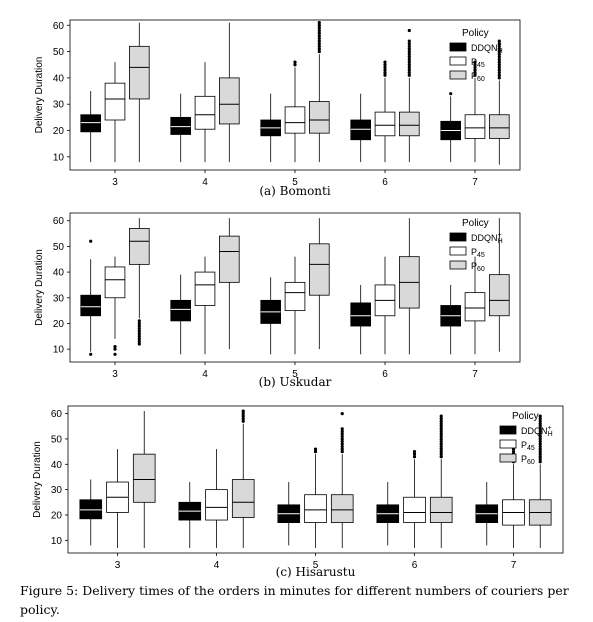 The width and height of the screenshot is (593, 622). Describe the element at coordinates (360, 319) in the screenshot. I see `box-6-H` at that location.